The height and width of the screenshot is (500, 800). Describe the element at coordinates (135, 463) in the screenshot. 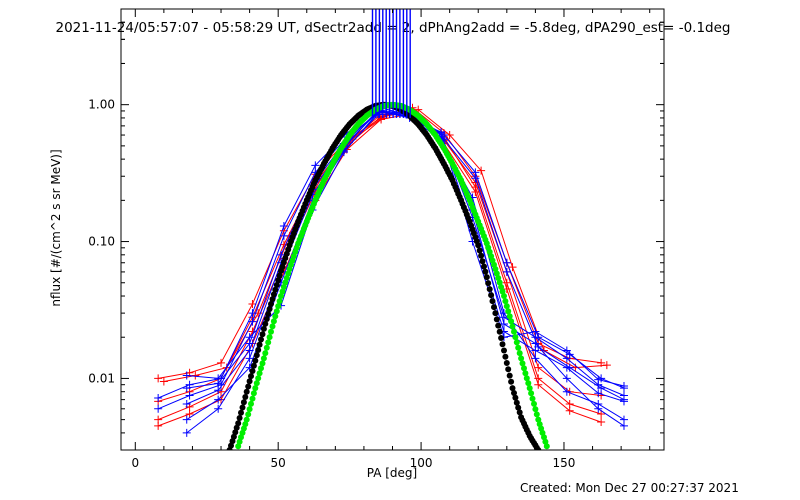

I see `x-tick-label: 0` at that location.